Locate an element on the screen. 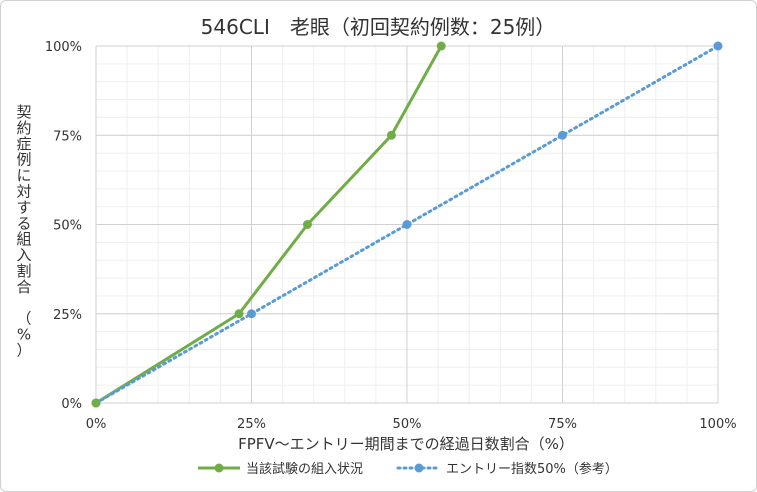  y-axis-label-char: % is located at coordinates (24, 335).